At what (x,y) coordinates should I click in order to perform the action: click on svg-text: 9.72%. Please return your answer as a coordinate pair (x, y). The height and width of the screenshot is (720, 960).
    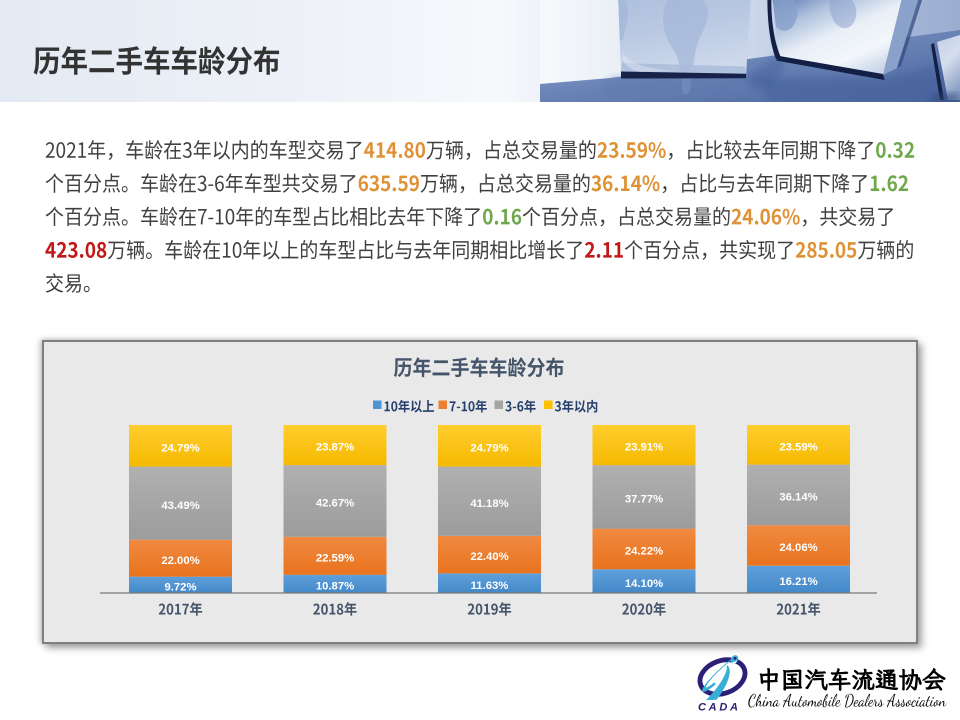
    Looking at the image, I should click on (180, 587).